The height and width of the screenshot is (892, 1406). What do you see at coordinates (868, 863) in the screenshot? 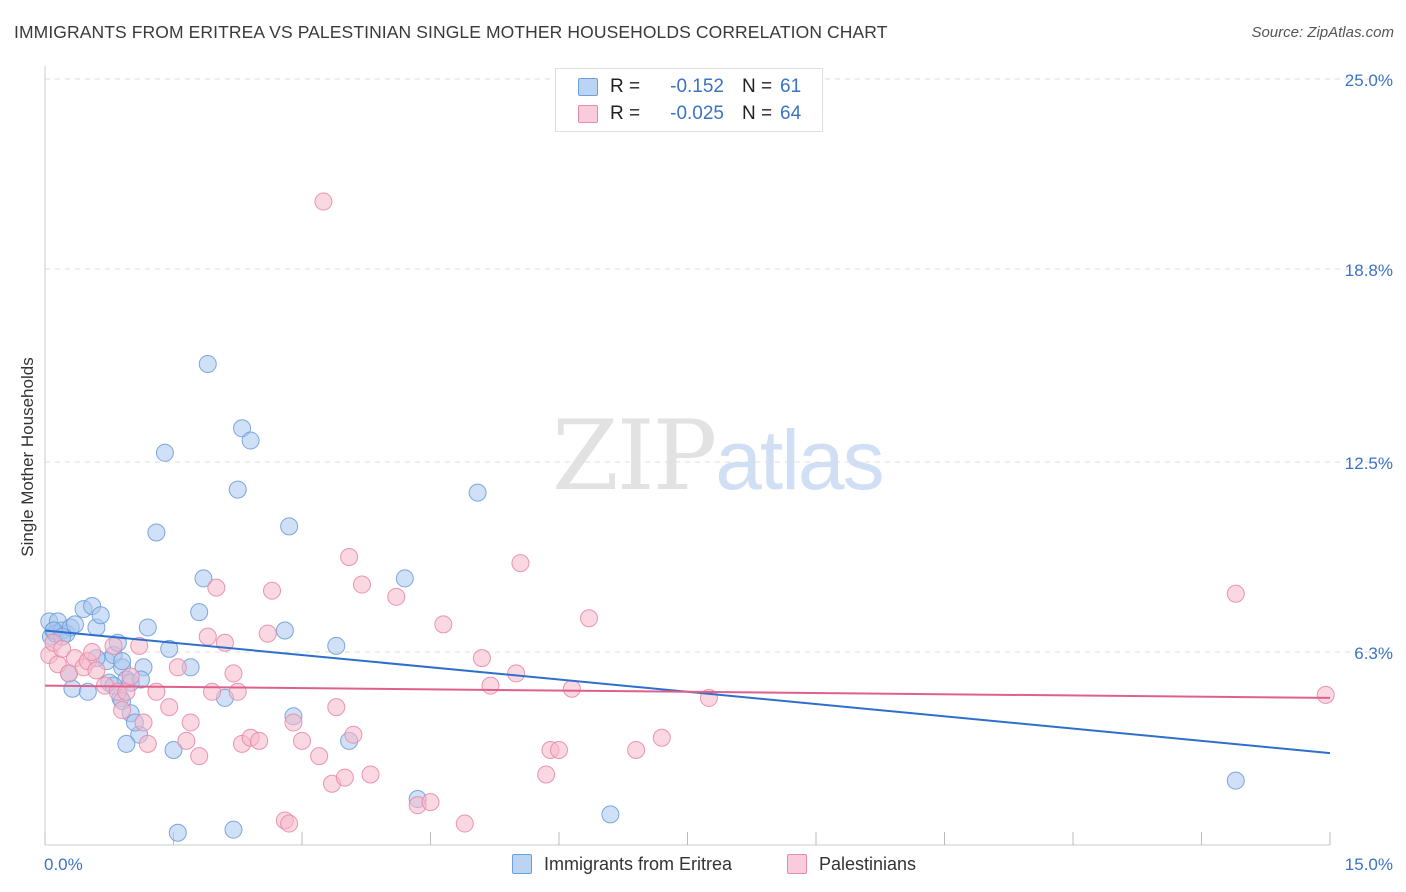
I see `legend-label: Palestinians` at bounding box center [868, 863].